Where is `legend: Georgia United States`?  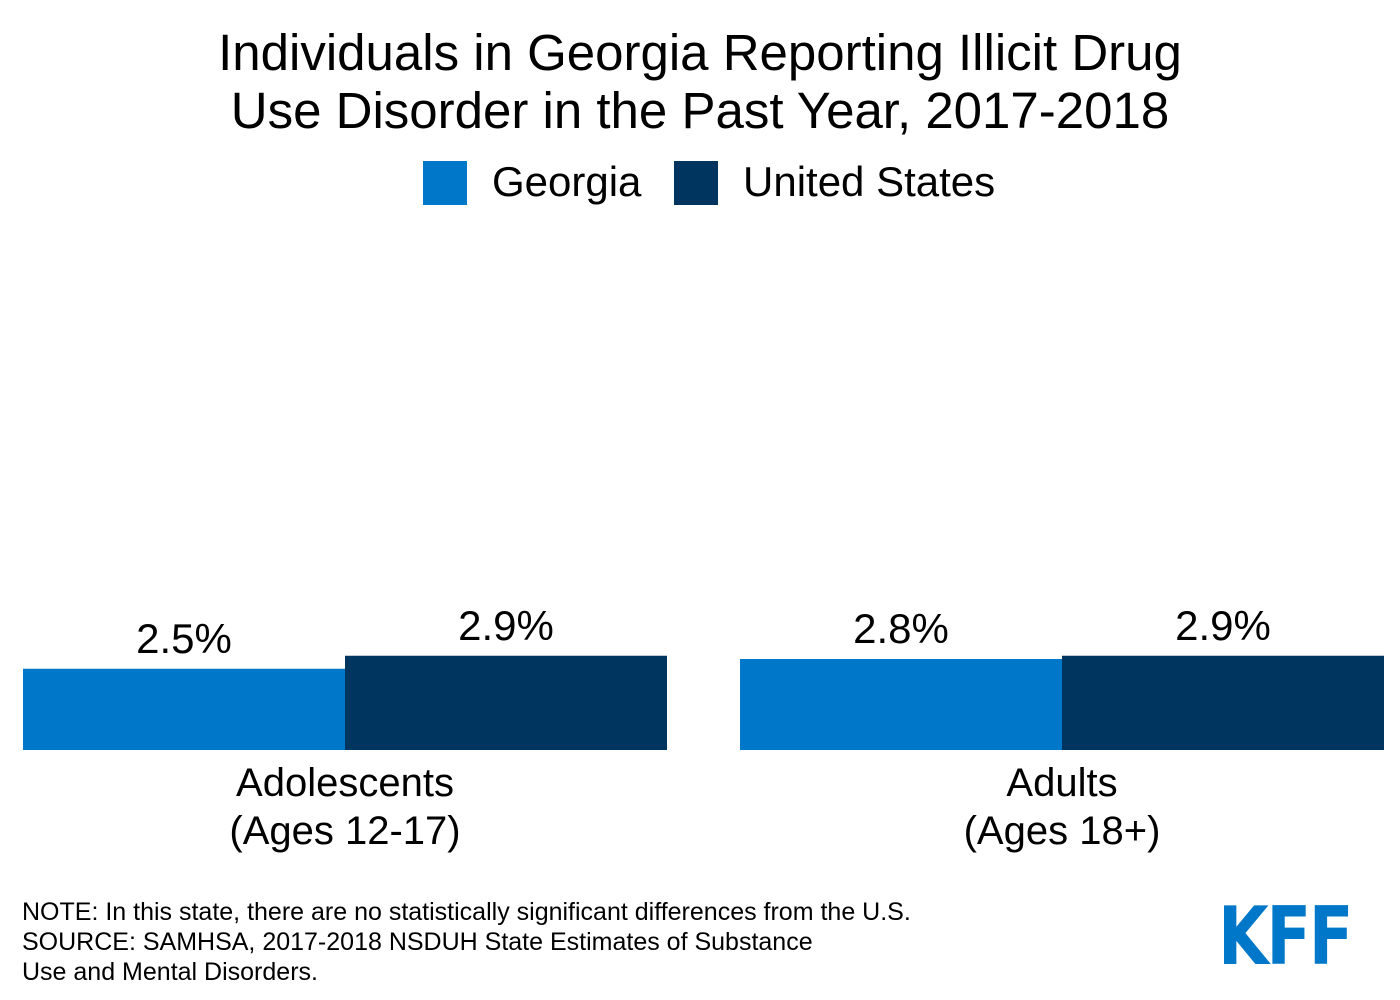 legend: Georgia United States is located at coordinates (700, 182).